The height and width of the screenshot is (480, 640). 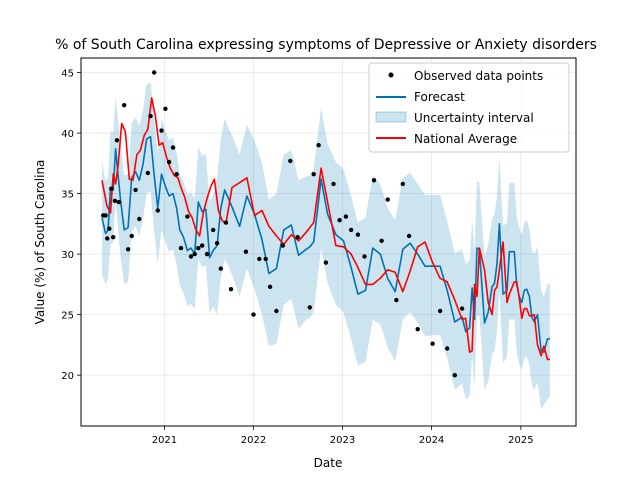 I want to click on x-tick-label: 2023, so click(x=342, y=440).